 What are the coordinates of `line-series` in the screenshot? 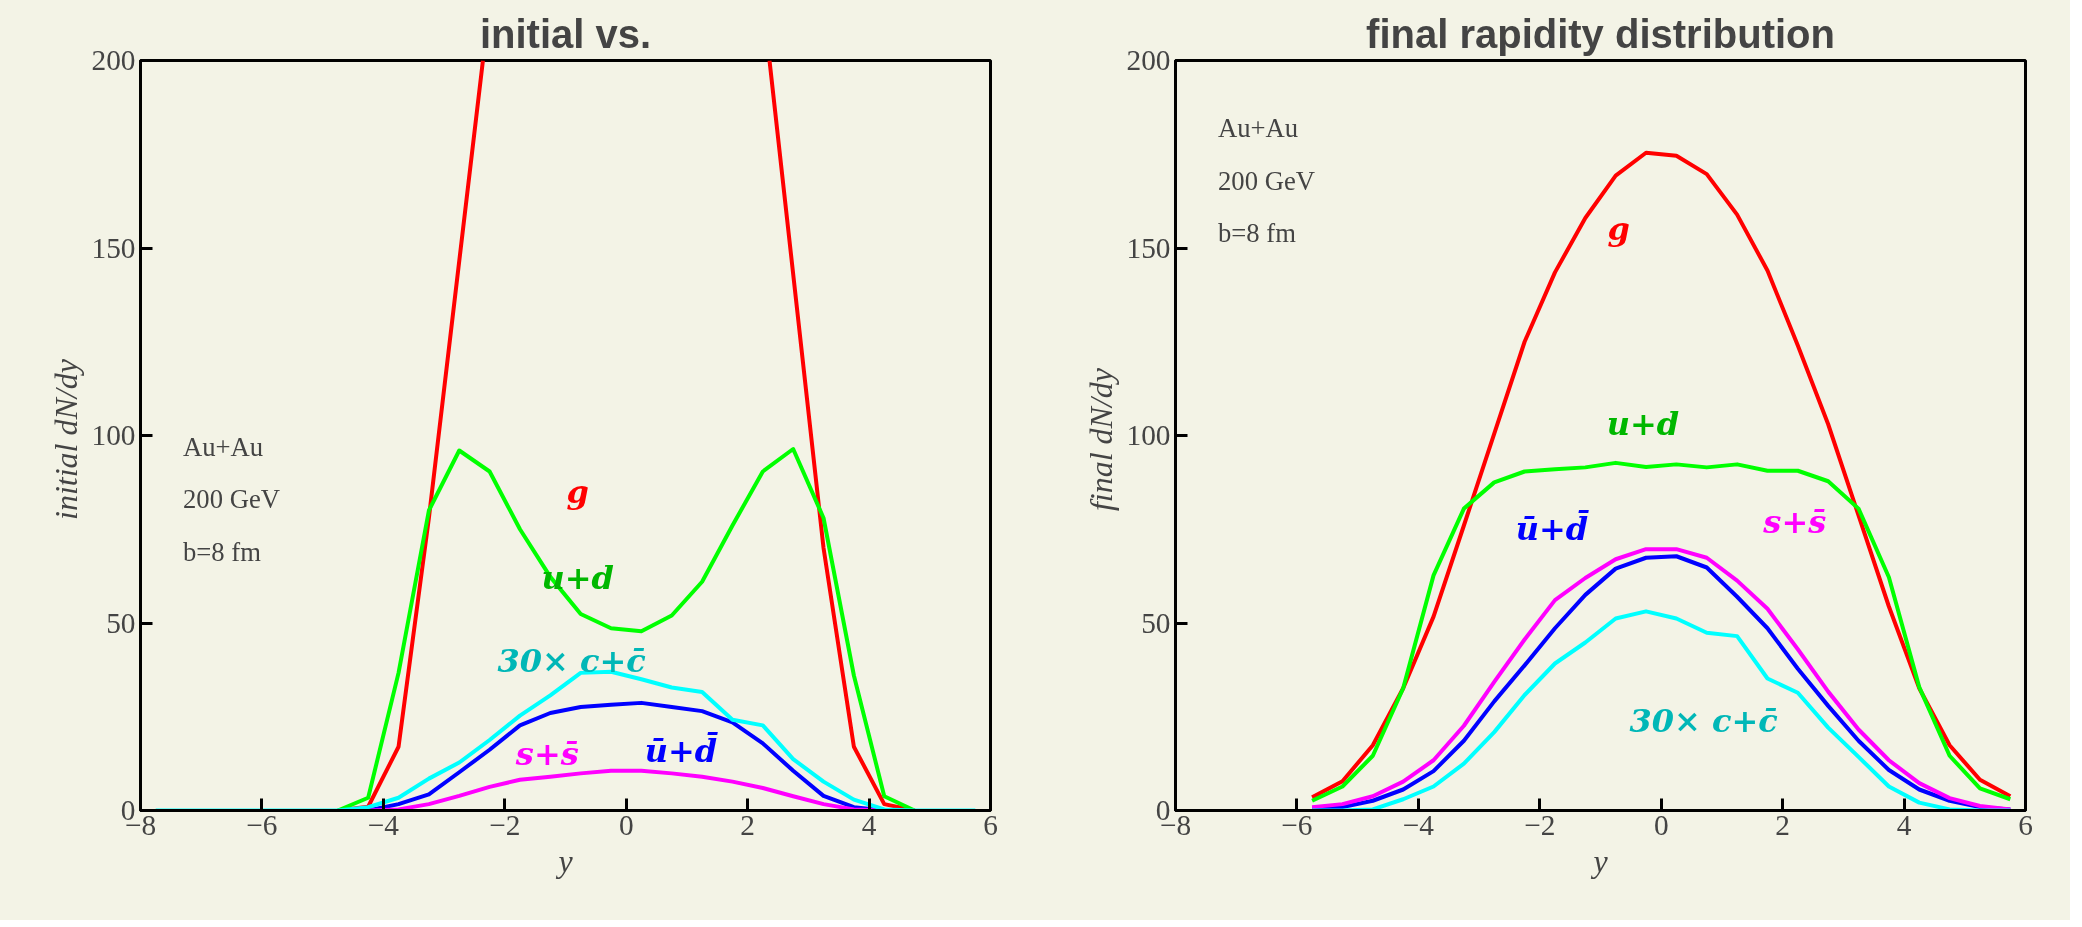 It's located at (1661, 631).